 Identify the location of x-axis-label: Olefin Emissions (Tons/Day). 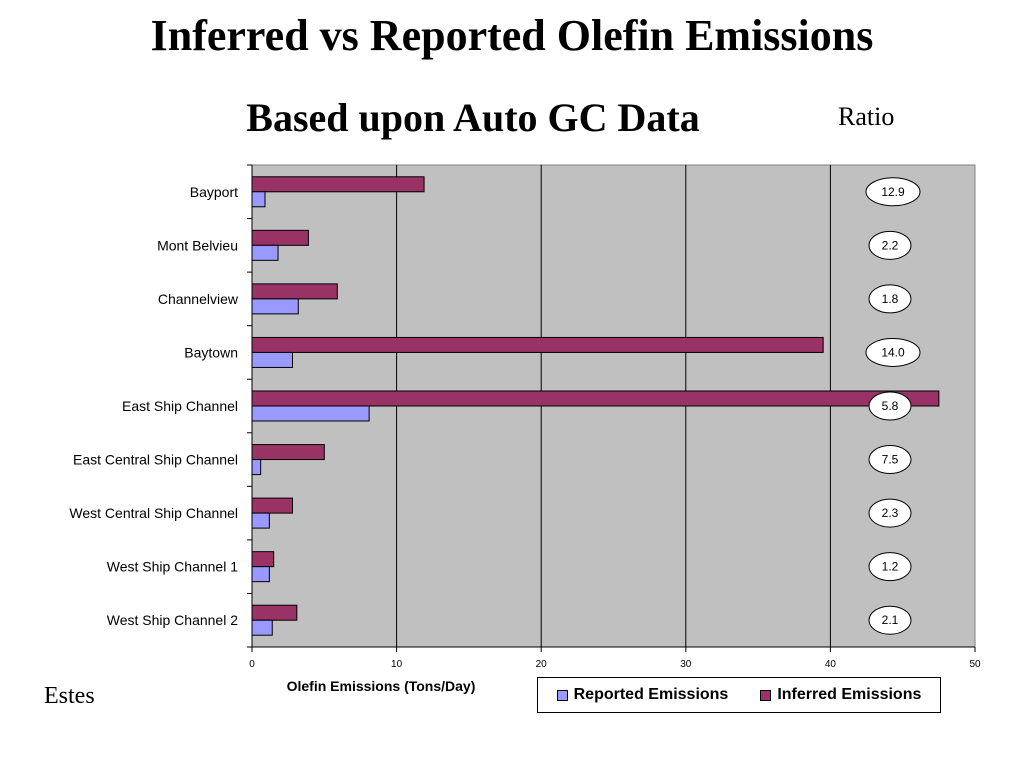
(381, 686).